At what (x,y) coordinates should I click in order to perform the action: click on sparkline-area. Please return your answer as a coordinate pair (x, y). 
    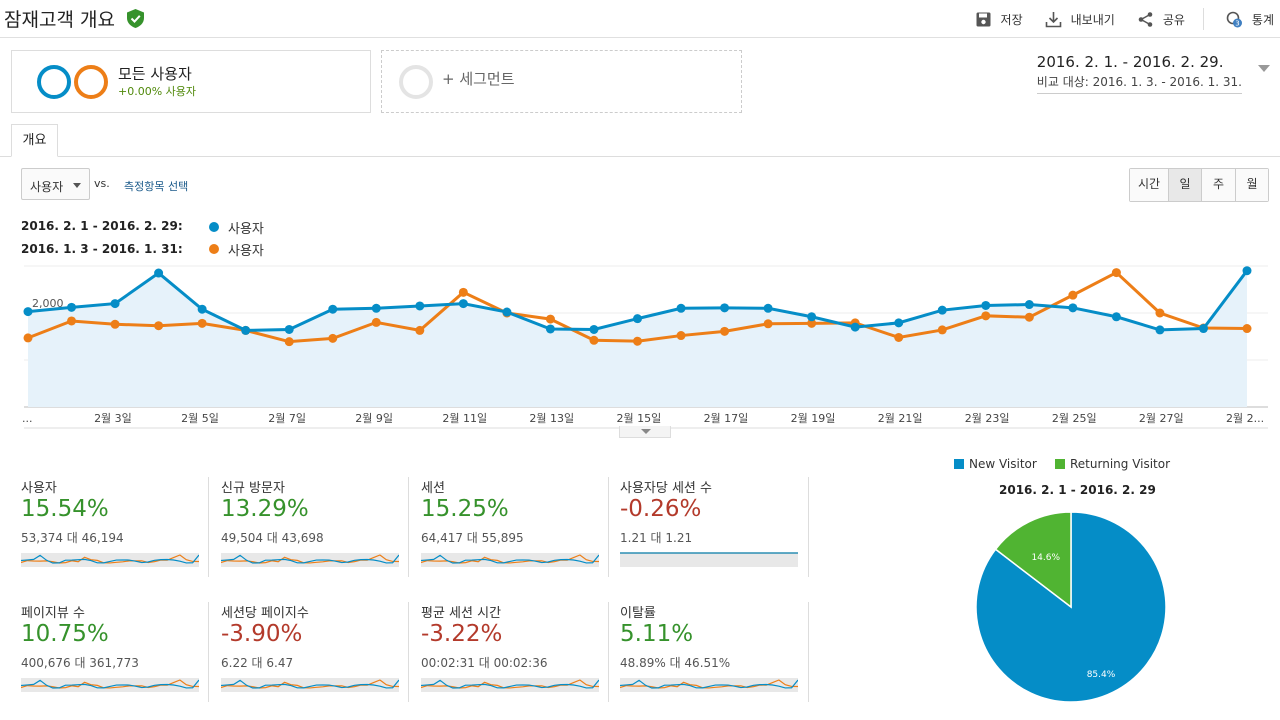
    Looking at the image, I should click on (510, 560).